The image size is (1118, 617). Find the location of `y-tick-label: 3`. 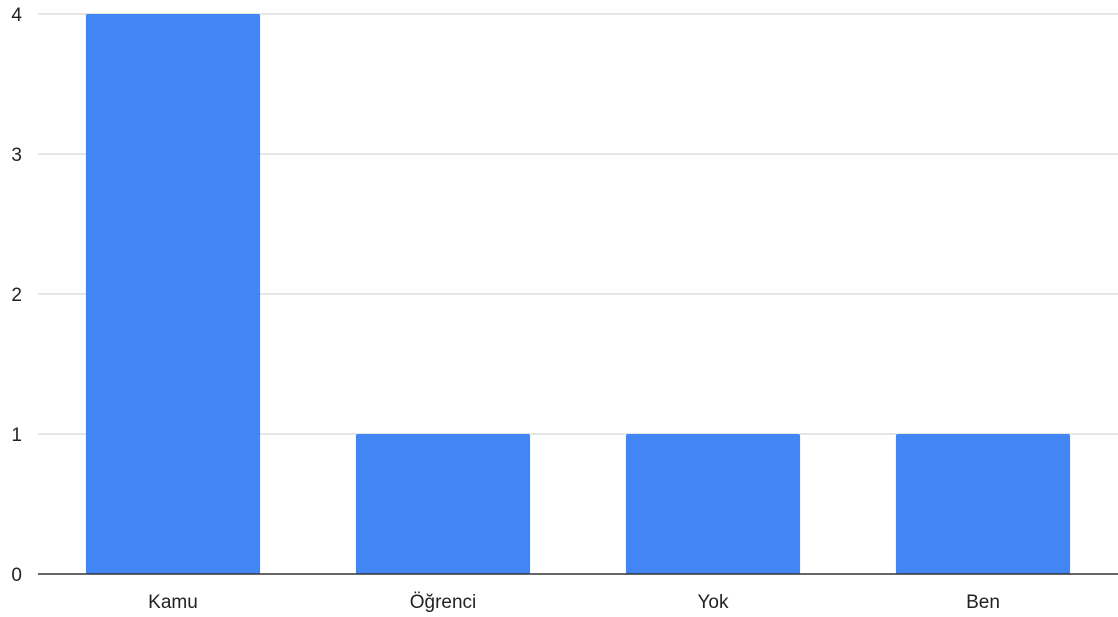

y-tick-label: 3 is located at coordinates (16, 155).